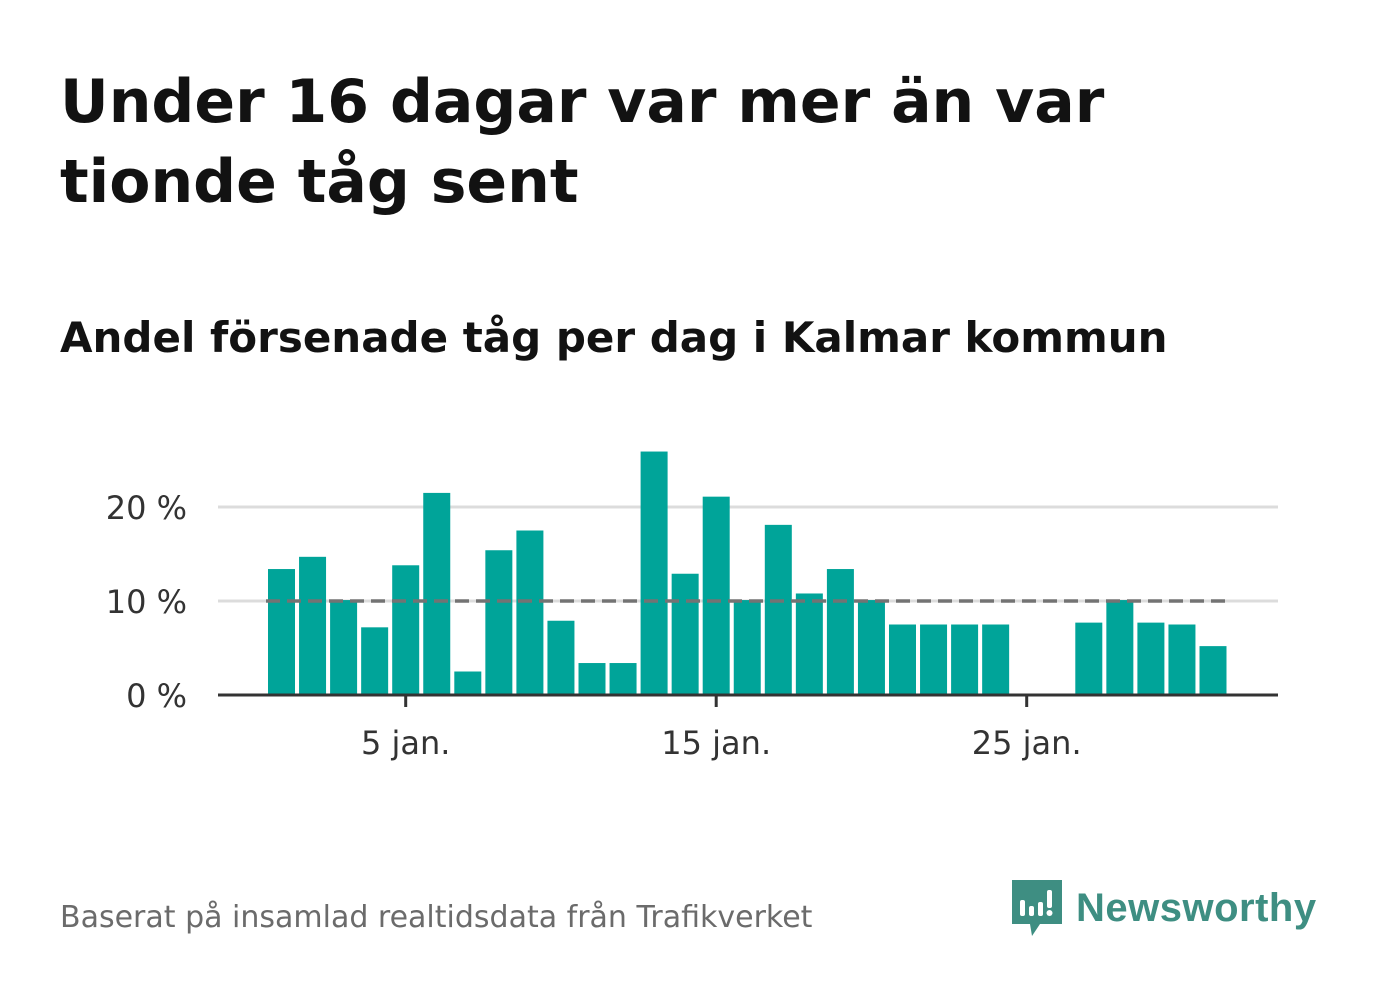 Image resolution: width=1382 pixels, height=999 pixels. Describe the element at coordinates (1027, 743) in the screenshot. I see `x-tick-label: 25 jan.` at that location.